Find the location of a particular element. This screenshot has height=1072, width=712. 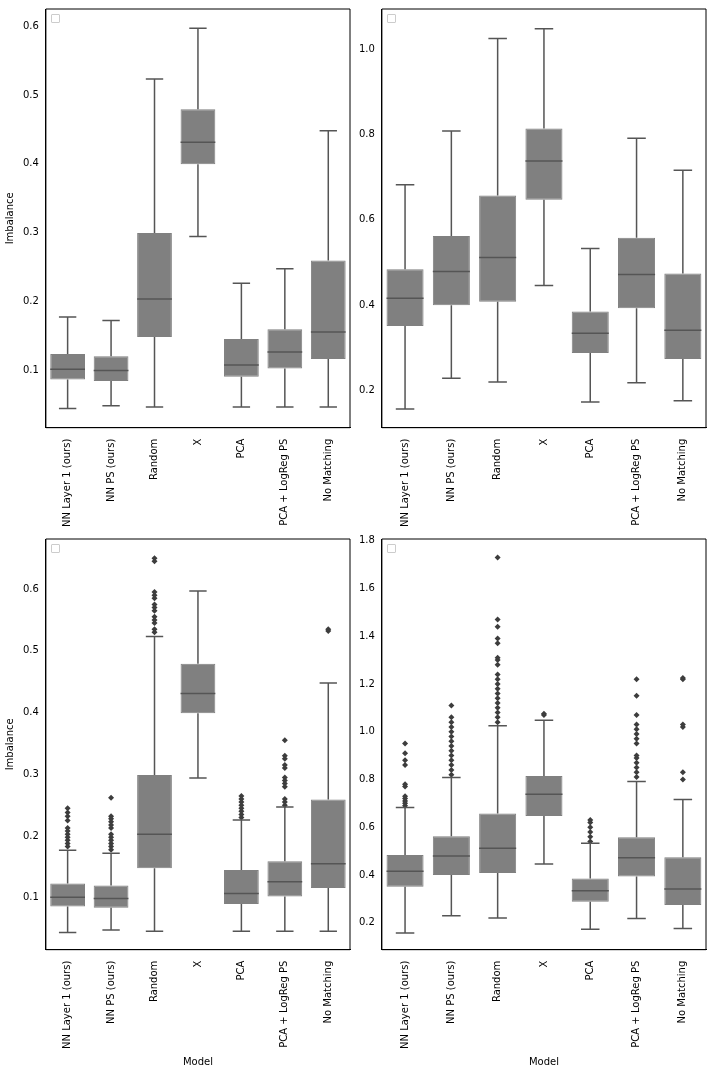

y-tick-label: 1.8 is located at coordinates (367, 540).